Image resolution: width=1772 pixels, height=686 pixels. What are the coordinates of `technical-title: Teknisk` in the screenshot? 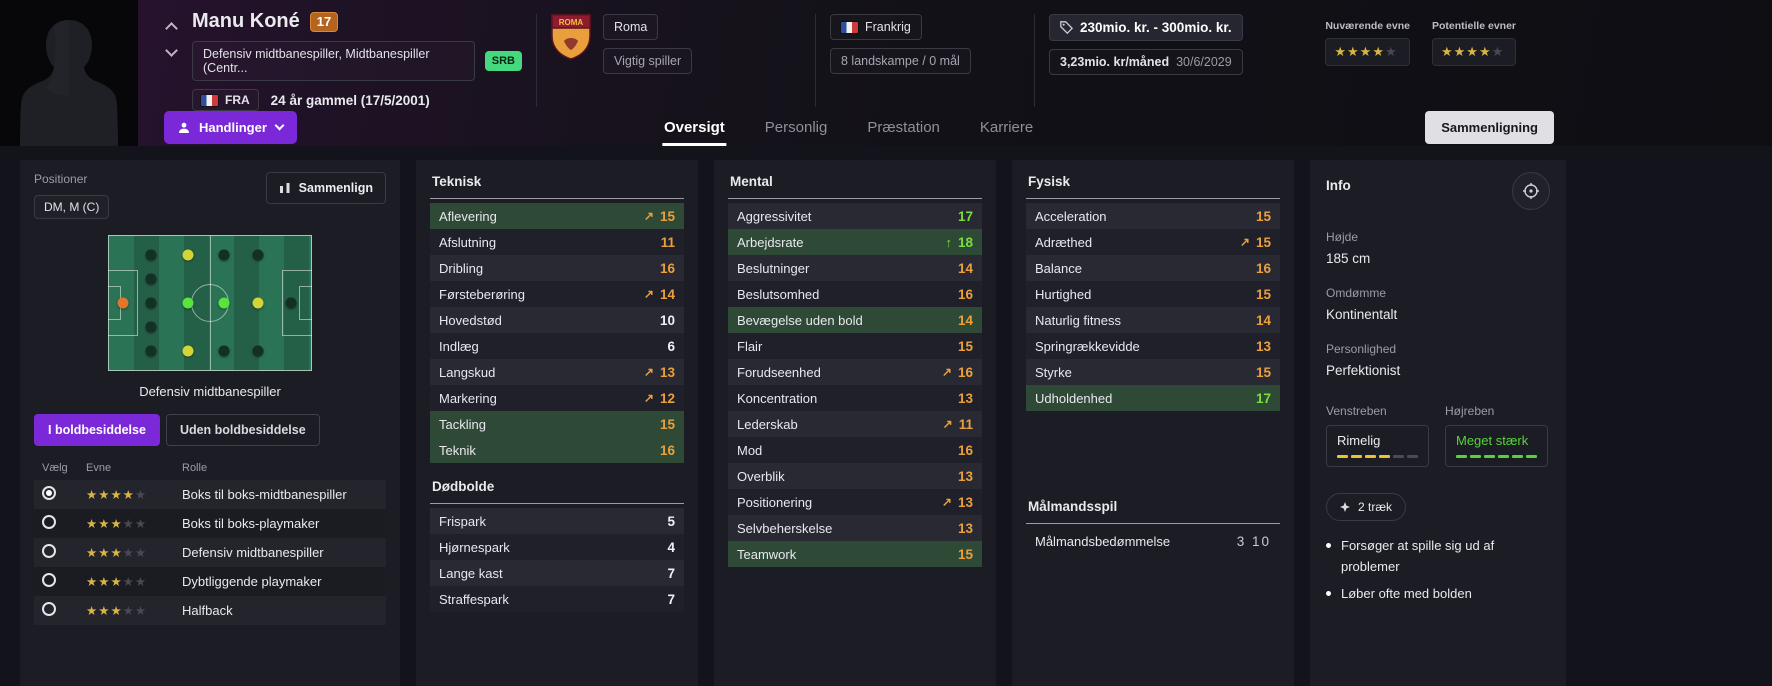 It's located at (557, 185).